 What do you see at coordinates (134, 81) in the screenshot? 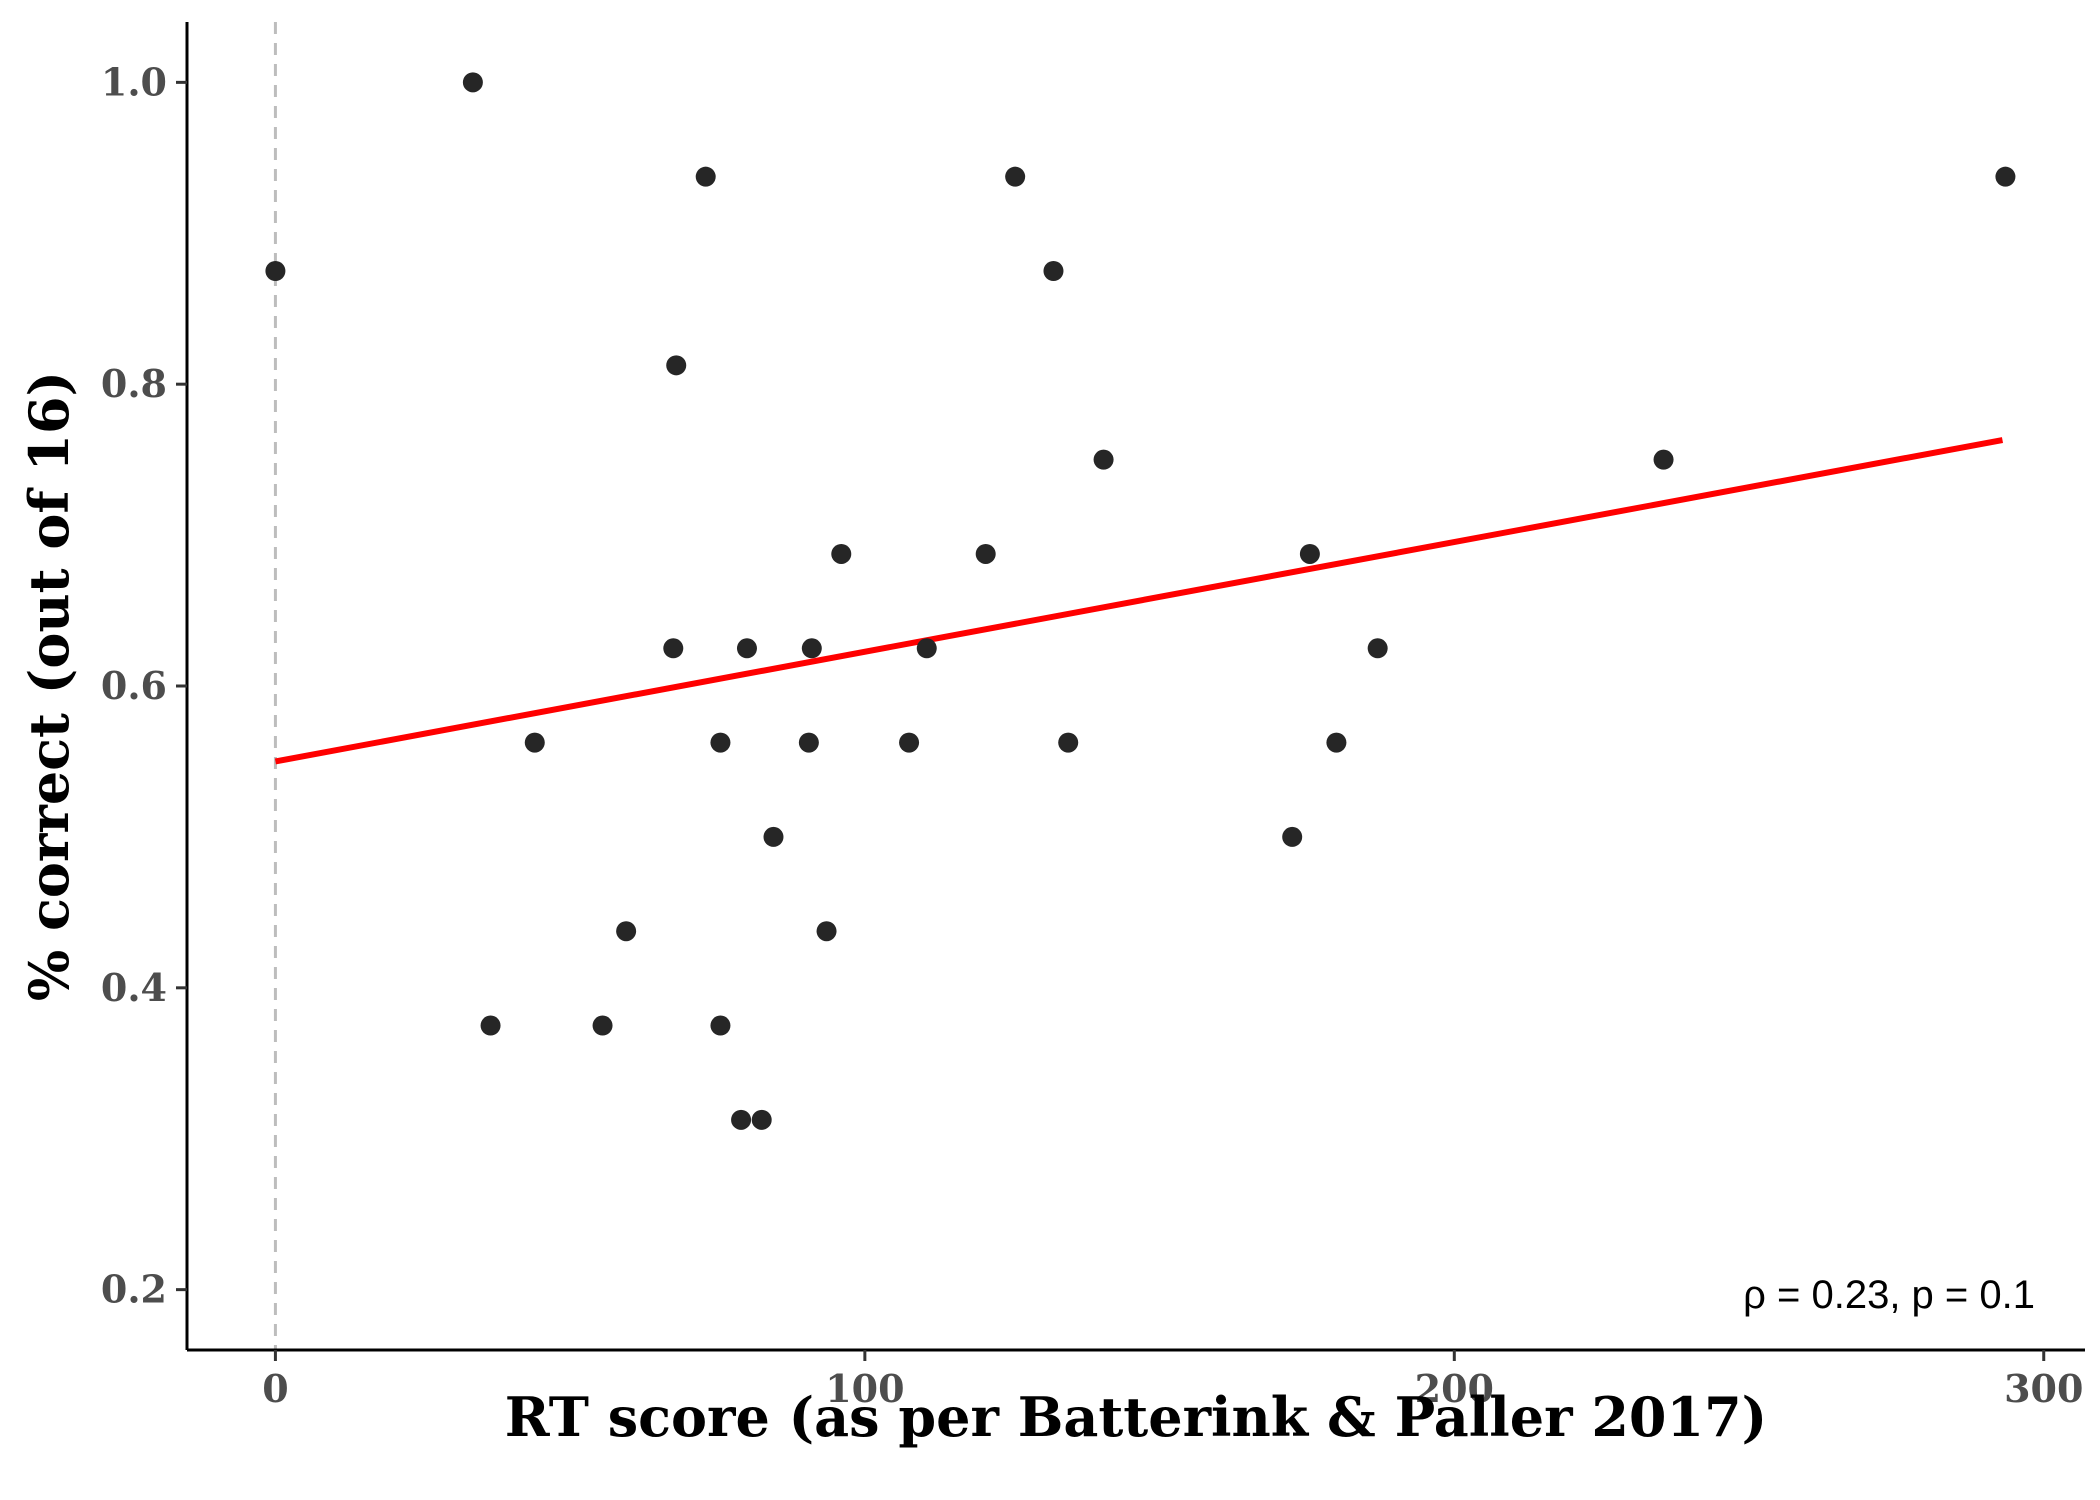
I see `y-tick-label: 1.0` at bounding box center [134, 81].